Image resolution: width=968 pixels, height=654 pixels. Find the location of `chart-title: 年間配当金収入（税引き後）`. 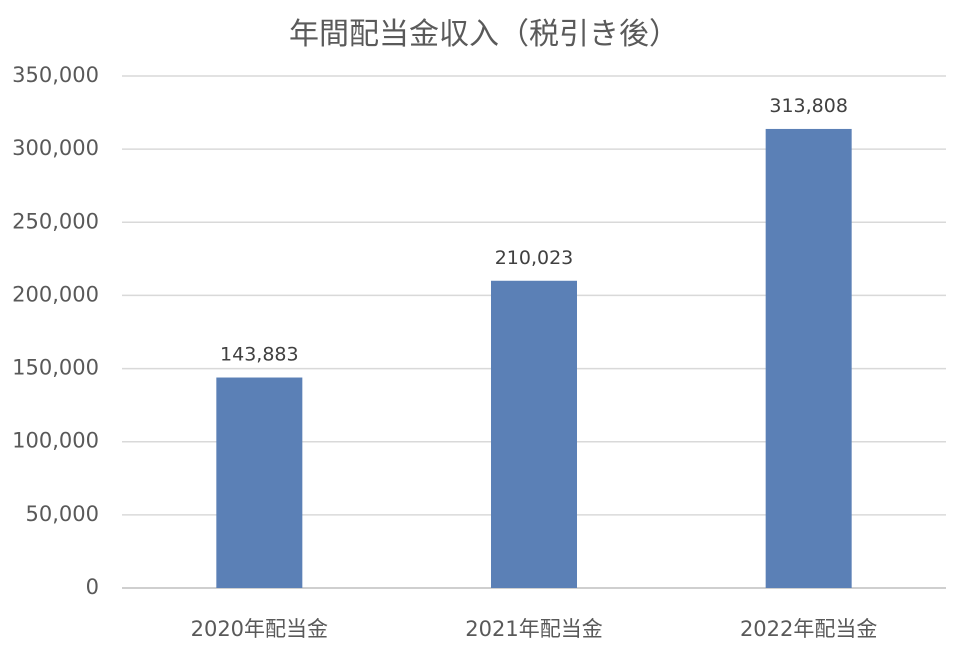

chart-title: 年間配当金収入（税引き後） is located at coordinates (484, 34).